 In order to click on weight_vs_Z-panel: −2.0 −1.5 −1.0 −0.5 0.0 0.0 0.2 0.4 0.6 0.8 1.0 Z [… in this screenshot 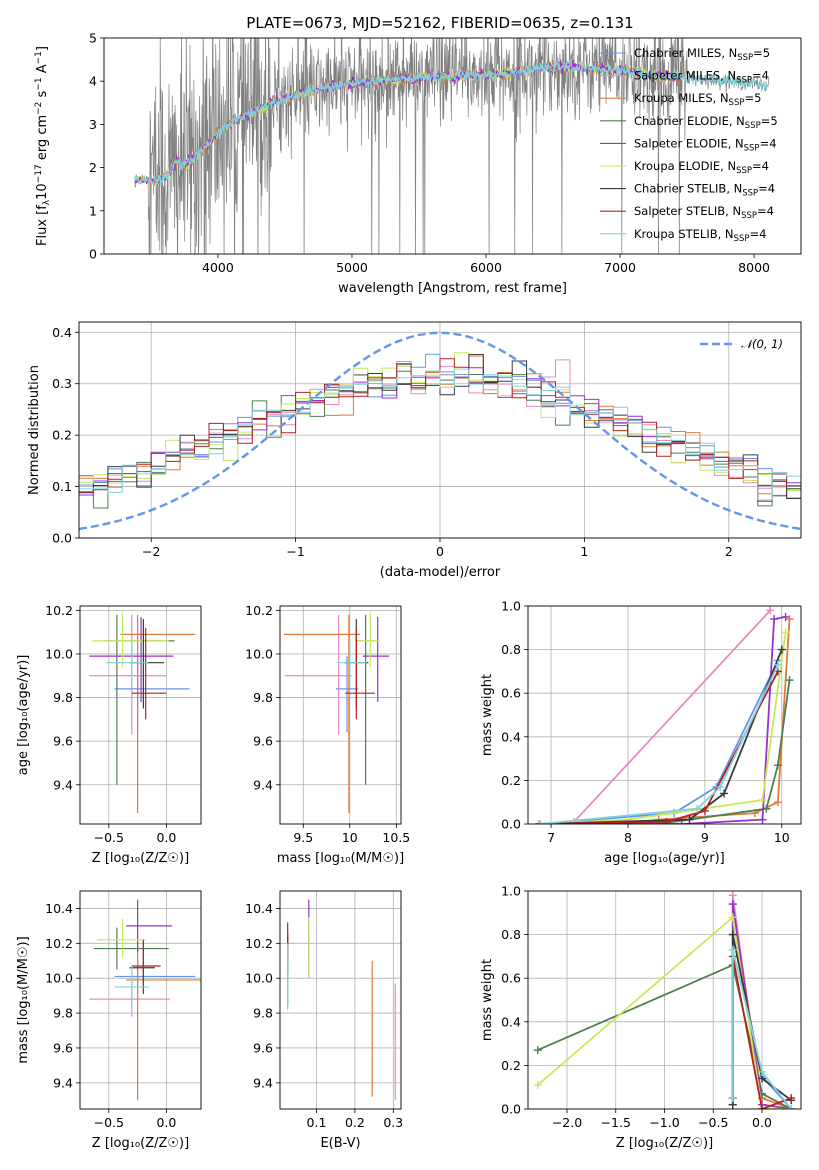, I will do `click(641, 1017)`.